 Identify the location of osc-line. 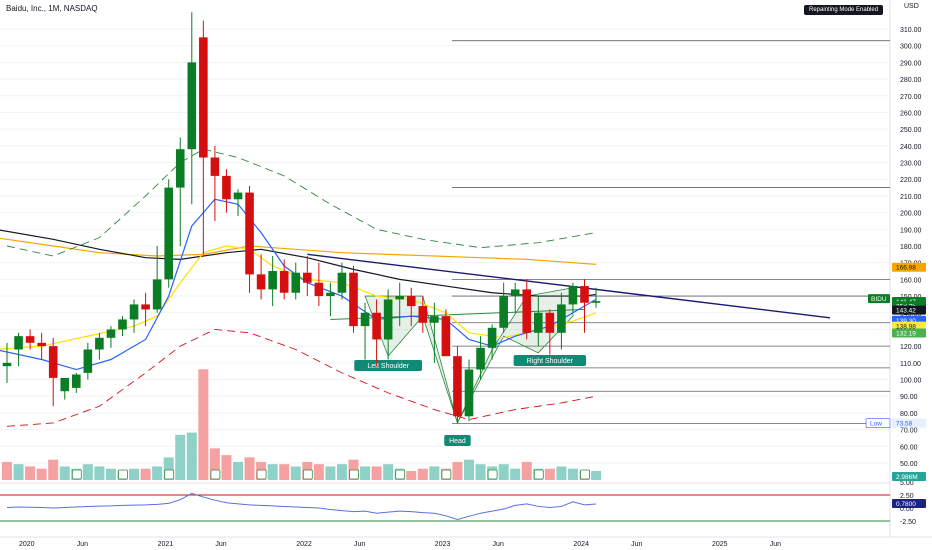
(301, 506).